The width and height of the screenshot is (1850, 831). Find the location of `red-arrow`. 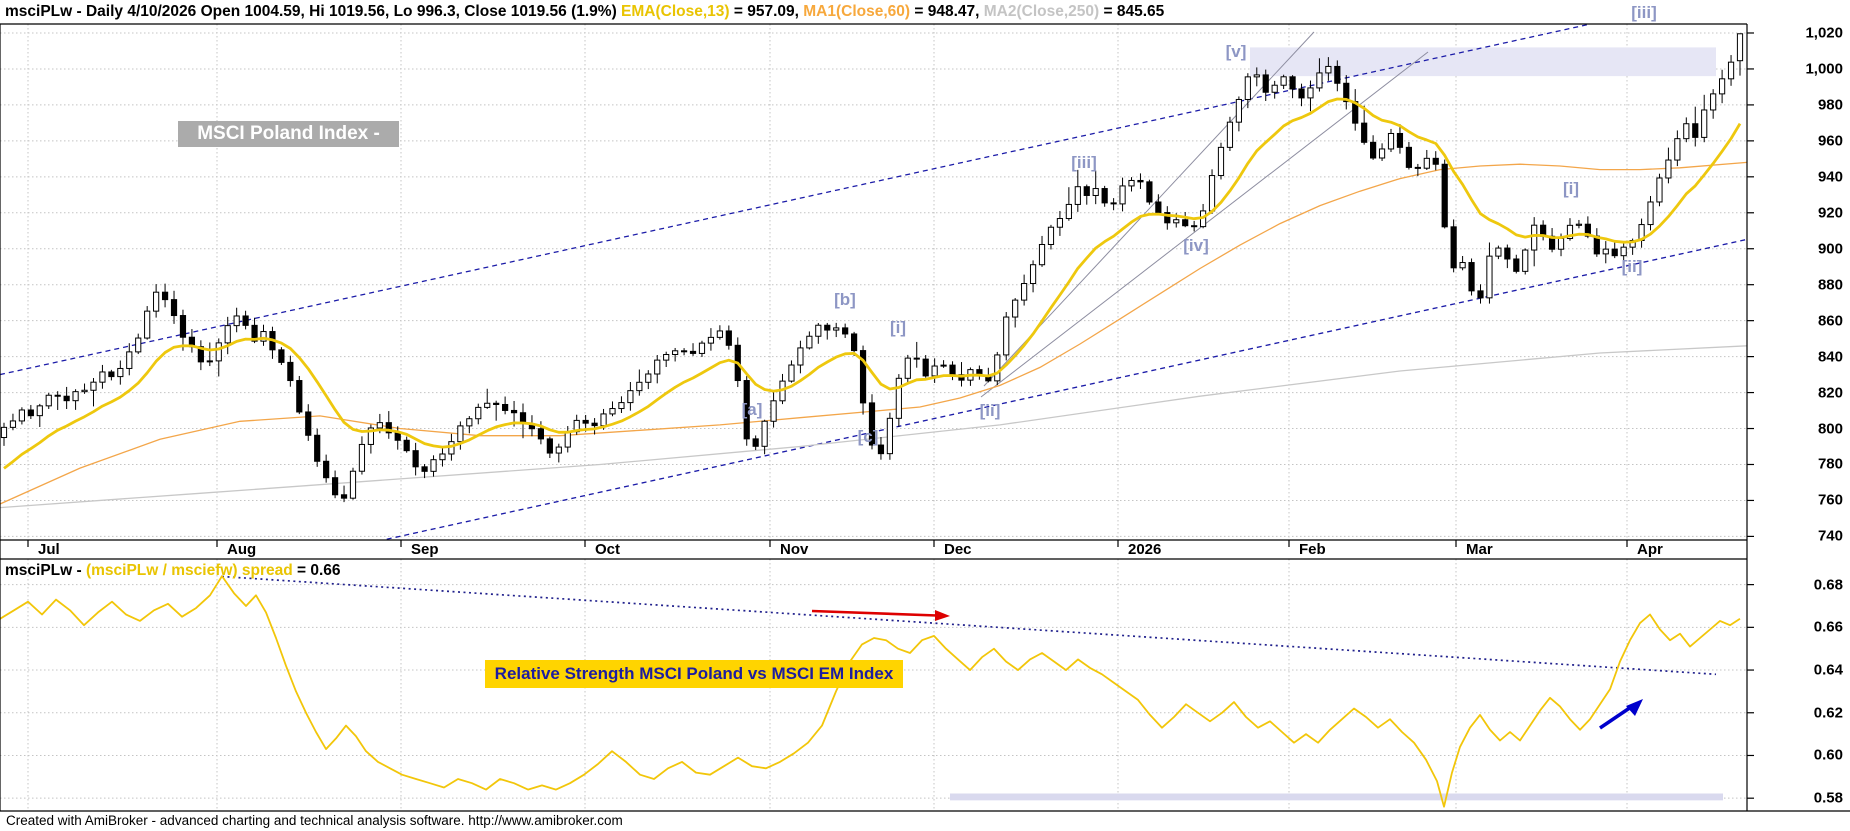

red-arrow is located at coordinates (880, 615).